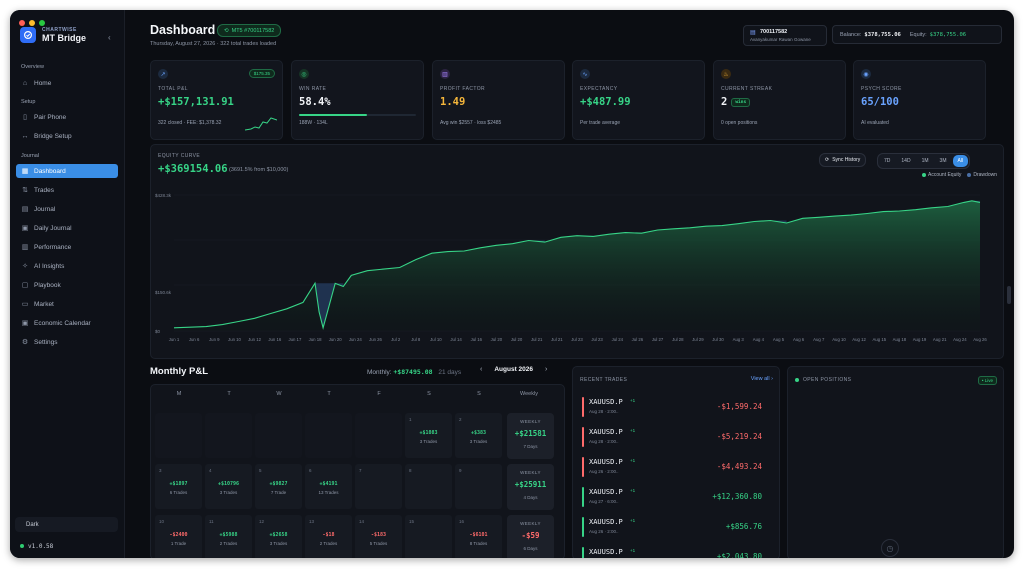  Describe the element at coordinates (980, 339) in the screenshot. I see `x-tick-label: Aug 26` at that location.